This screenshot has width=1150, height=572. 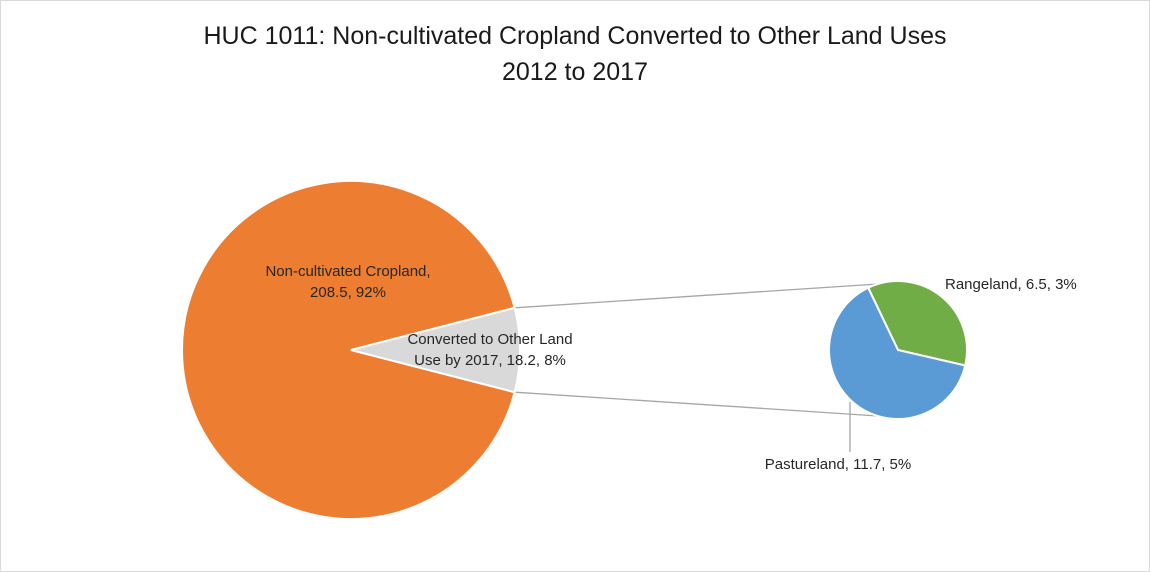 What do you see at coordinates (696, 404) in the screenshot?
I see `connector-line-bottom` at bounding box center [696, 404].